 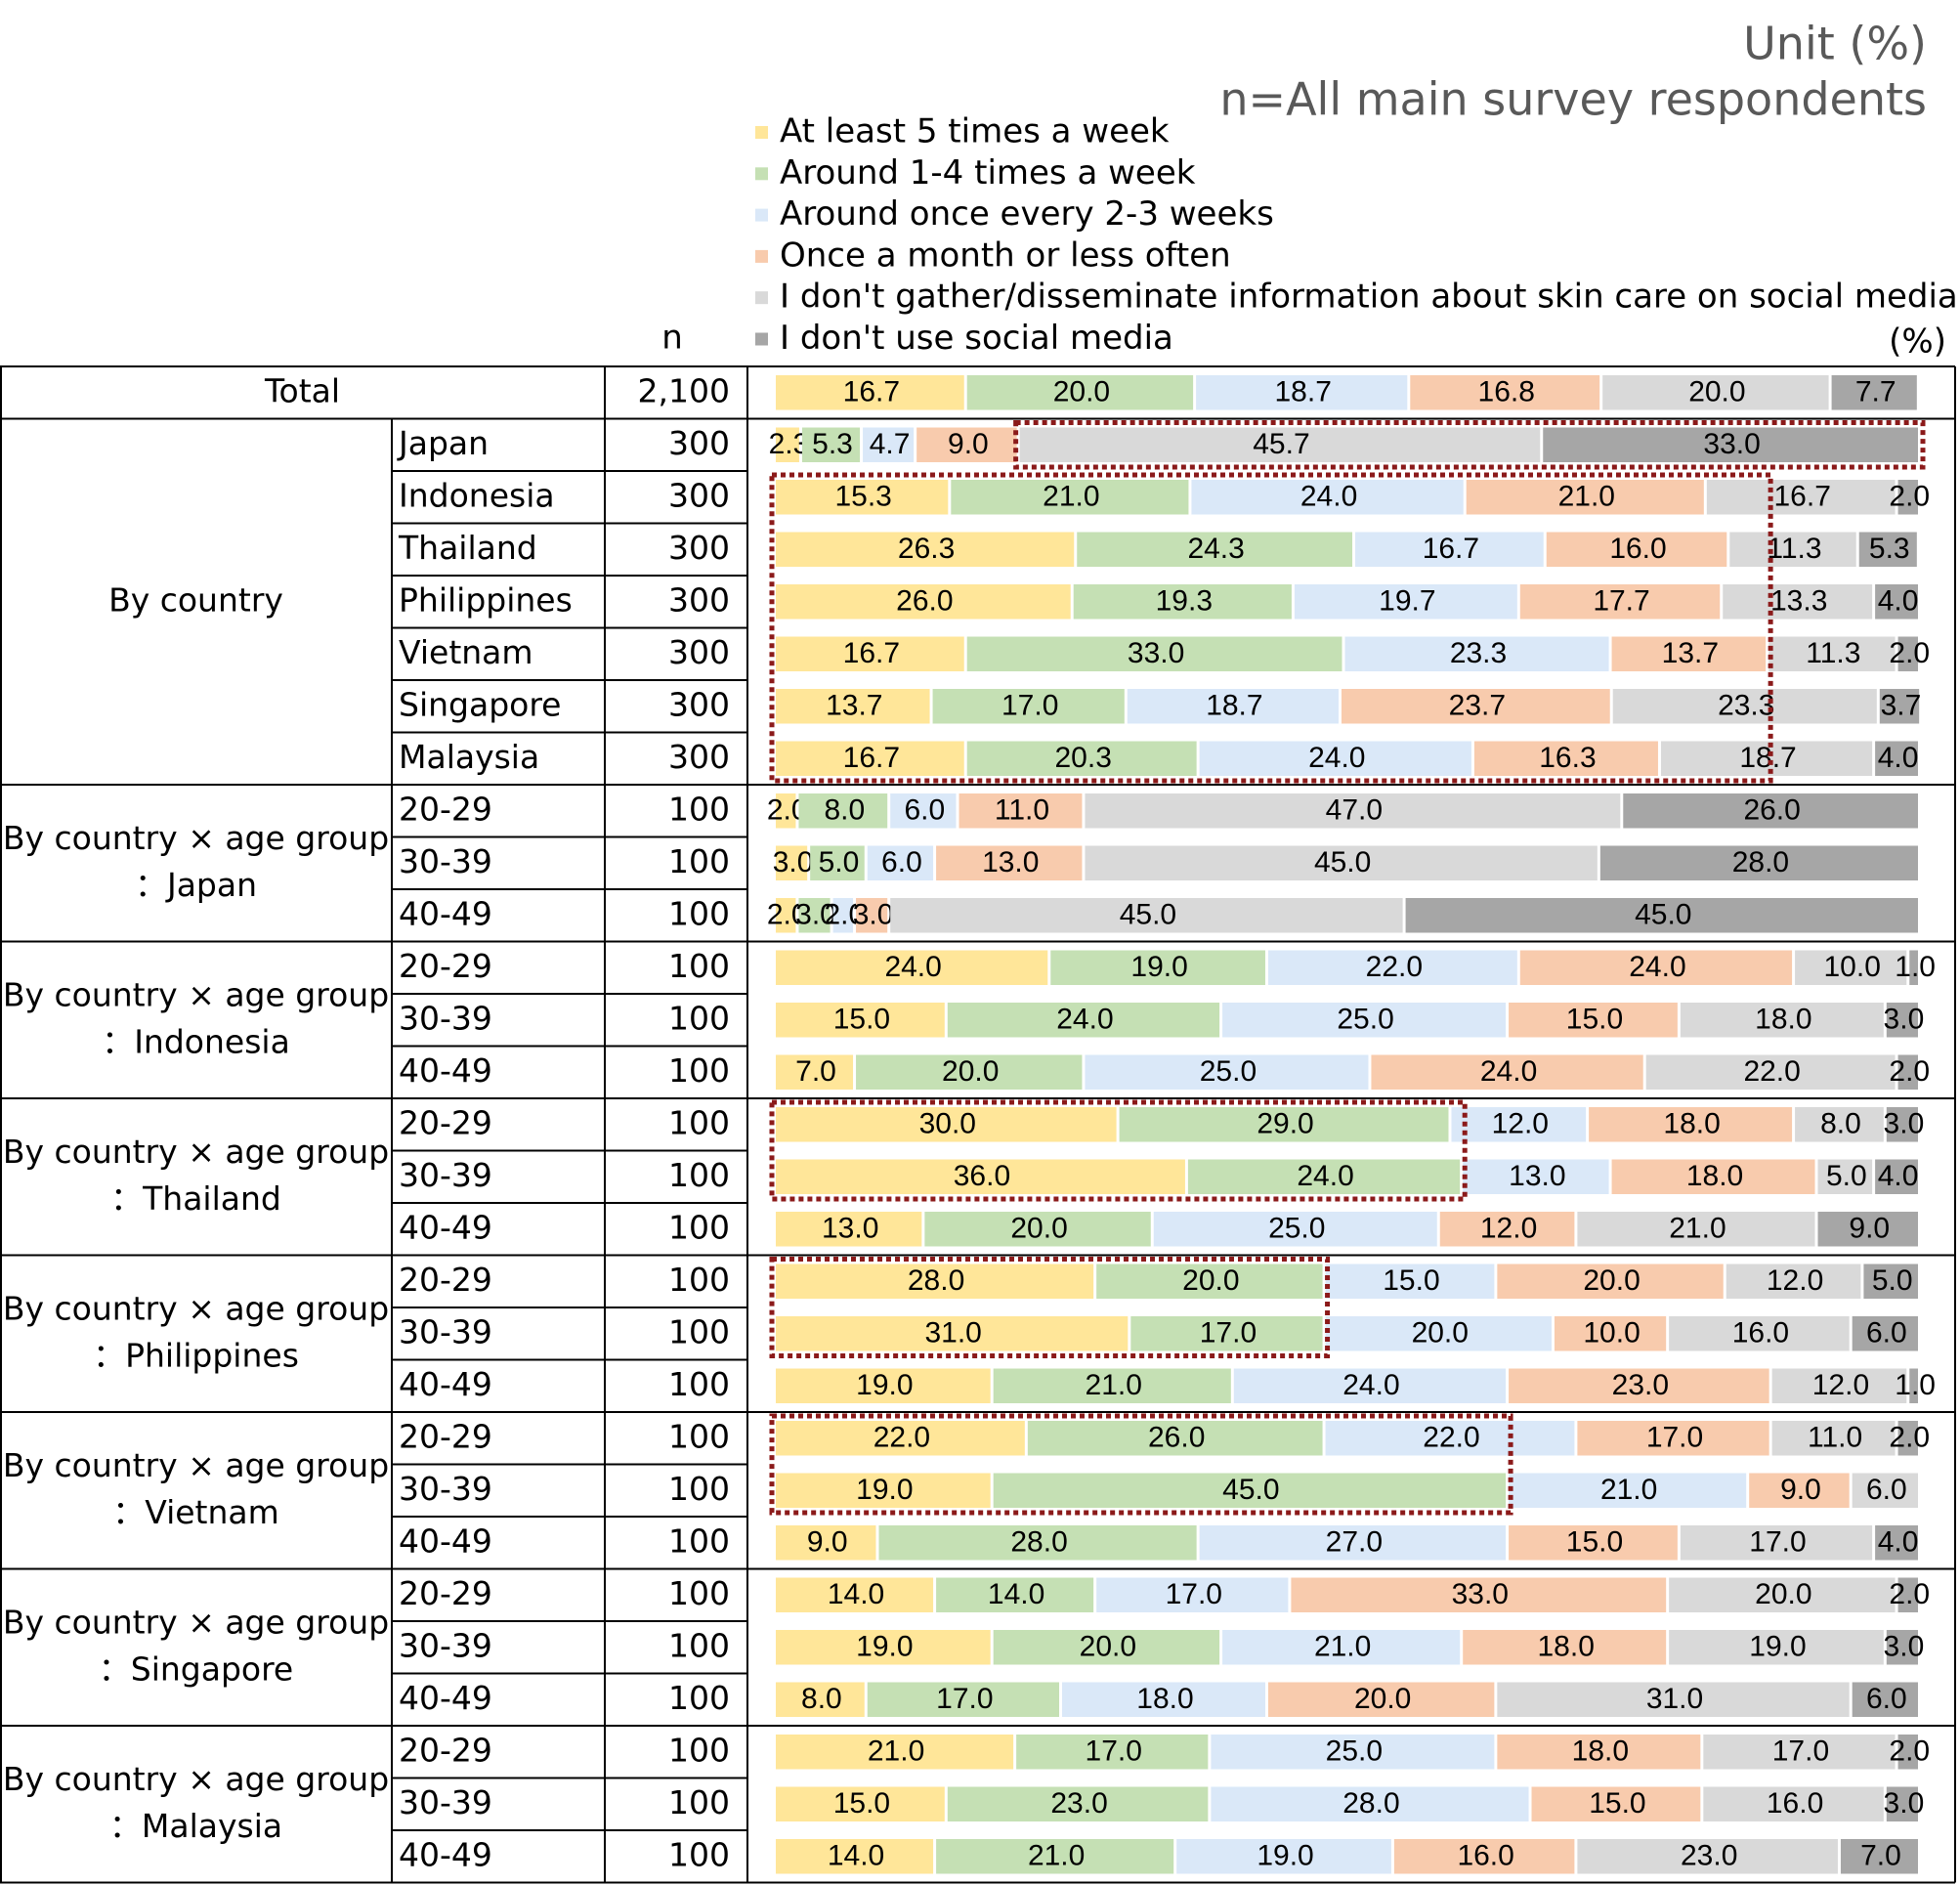 I want to click on data-label: 5.3, so click(x=1889, y=549).